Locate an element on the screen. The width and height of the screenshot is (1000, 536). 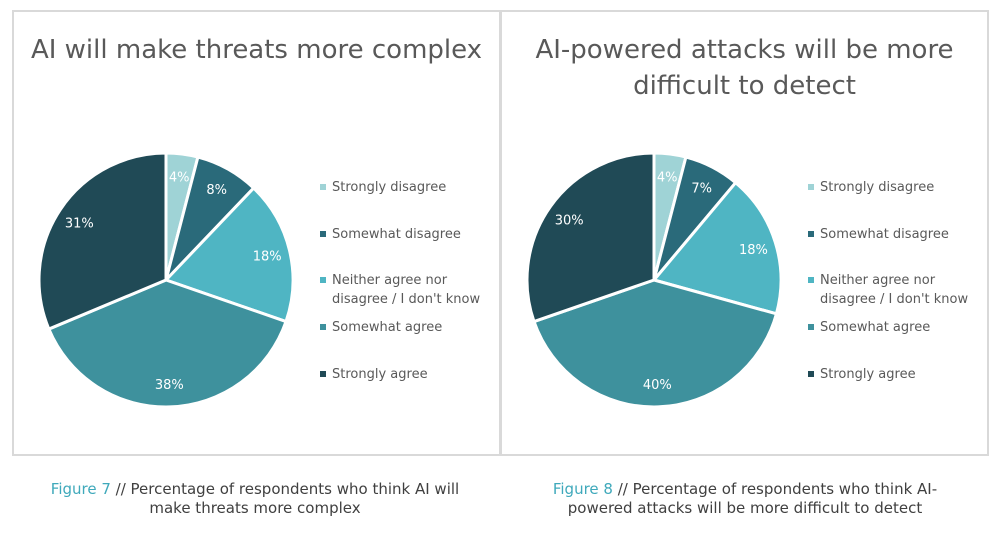
chart-title: AI will make threats more complex is located at coordinates (256, 50).